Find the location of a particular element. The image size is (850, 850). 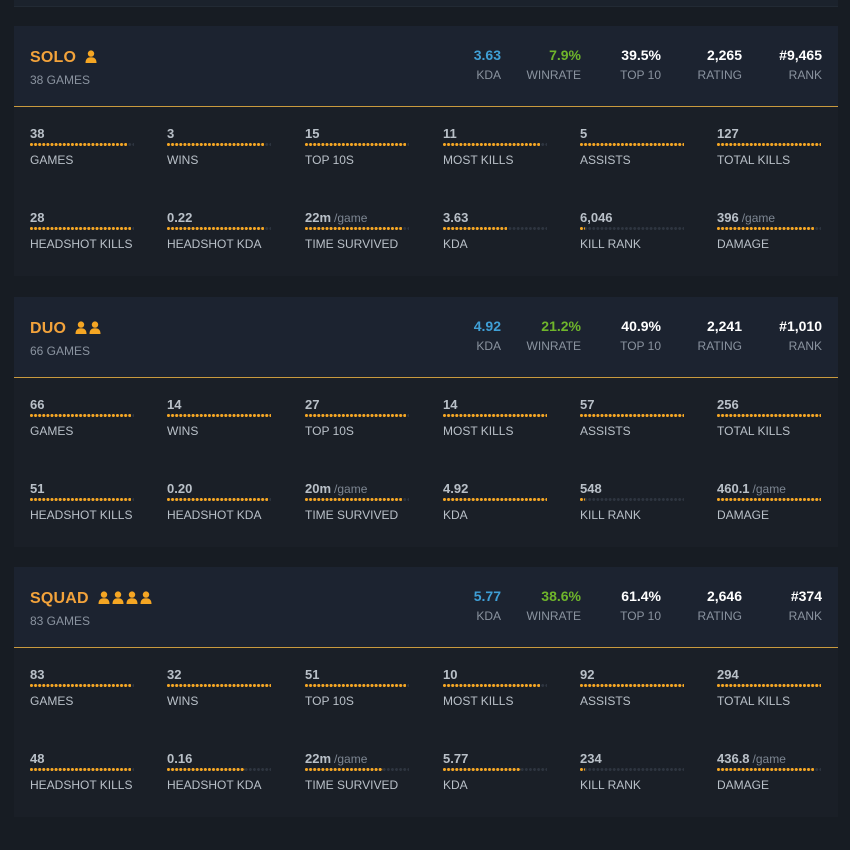

stat-value: 57 is located at coordinates (635, 405).